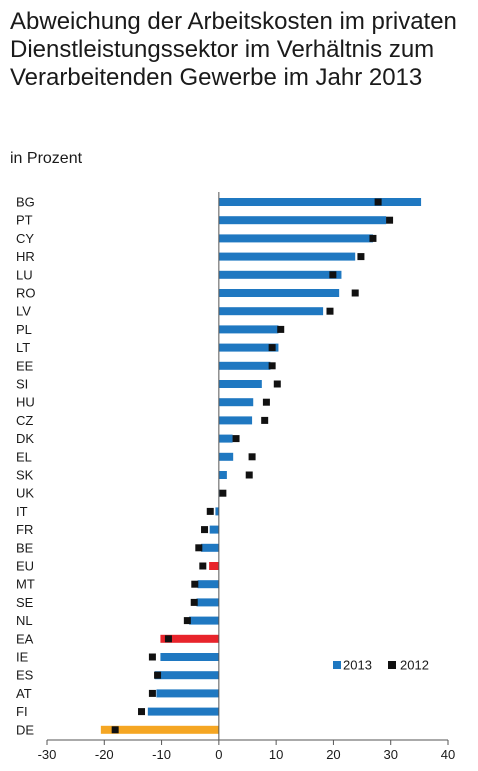  Describe the element at coordinates (210, 547) in the screenshot. I see `bar-2013-be` at that location.